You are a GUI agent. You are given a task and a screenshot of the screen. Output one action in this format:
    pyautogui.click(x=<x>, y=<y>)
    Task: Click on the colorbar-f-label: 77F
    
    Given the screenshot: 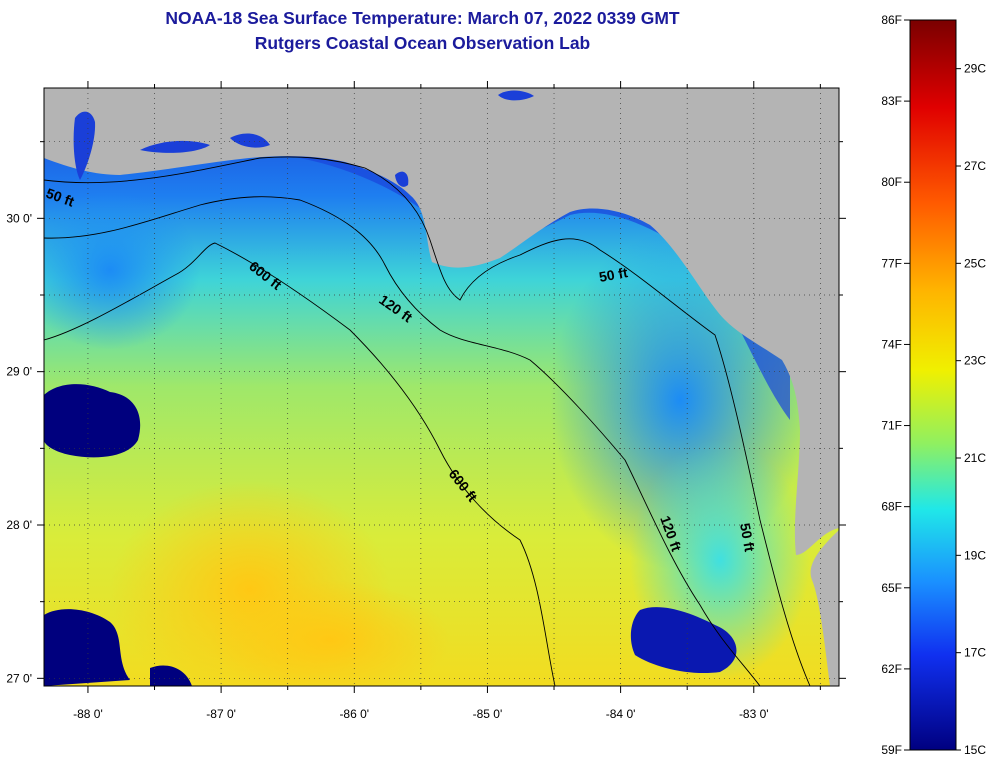 What is the action you would take?
    pyautogui.click(x=891, y=263)
    